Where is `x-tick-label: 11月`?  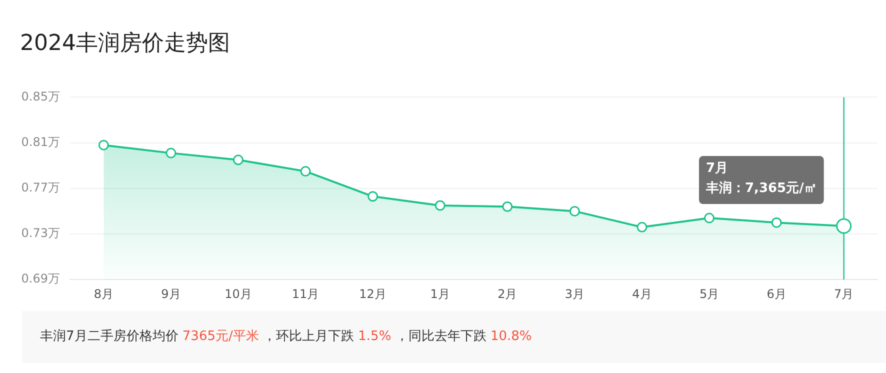
x-tick-label: 11月 is located at coordinates (306, 293).